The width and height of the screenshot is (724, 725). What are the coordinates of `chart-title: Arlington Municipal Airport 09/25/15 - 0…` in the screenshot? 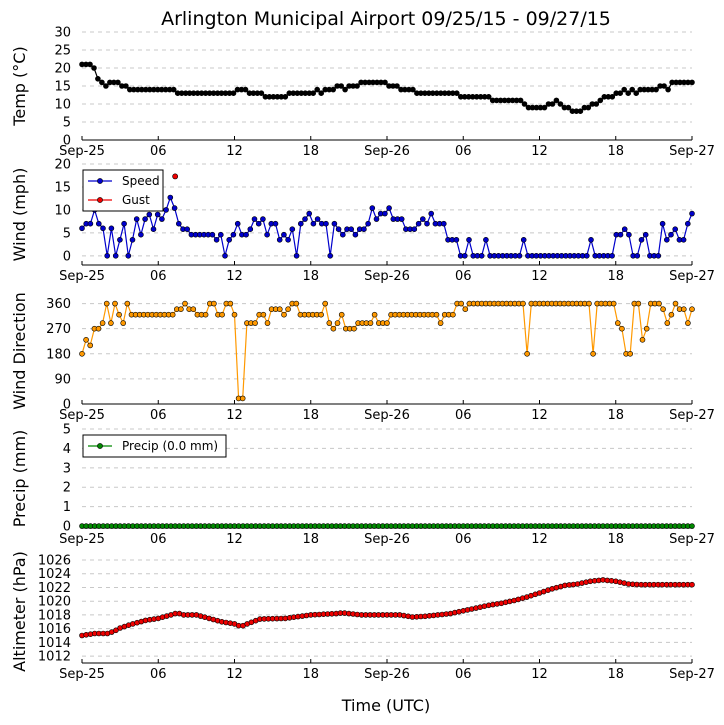 It's located at (386, 19).